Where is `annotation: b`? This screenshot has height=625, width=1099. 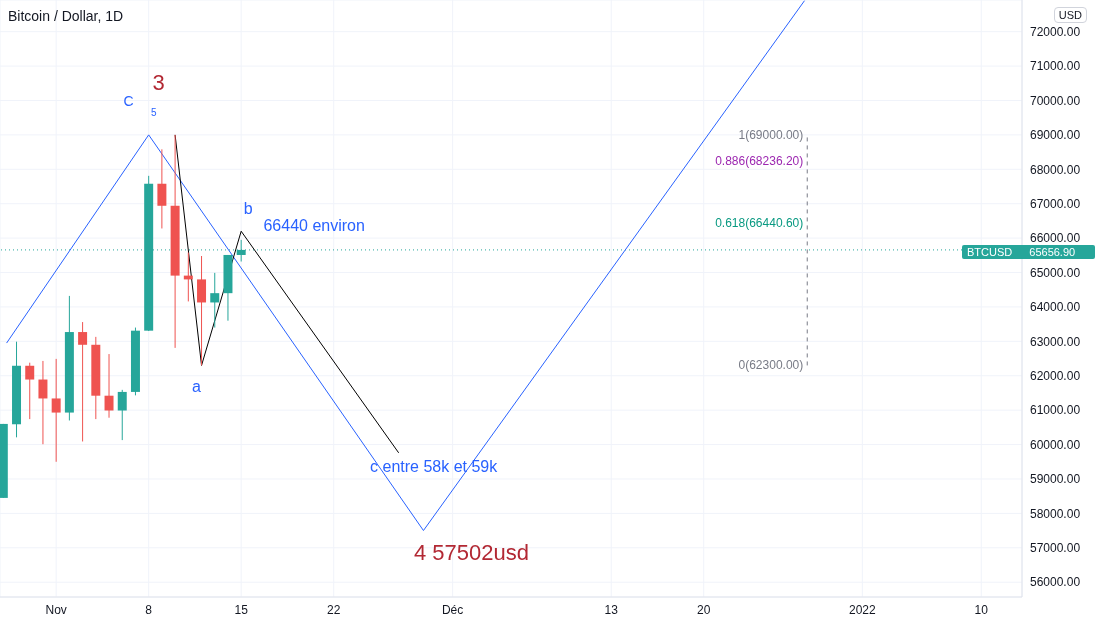
annotation: b is located at coordinates (248, 208).